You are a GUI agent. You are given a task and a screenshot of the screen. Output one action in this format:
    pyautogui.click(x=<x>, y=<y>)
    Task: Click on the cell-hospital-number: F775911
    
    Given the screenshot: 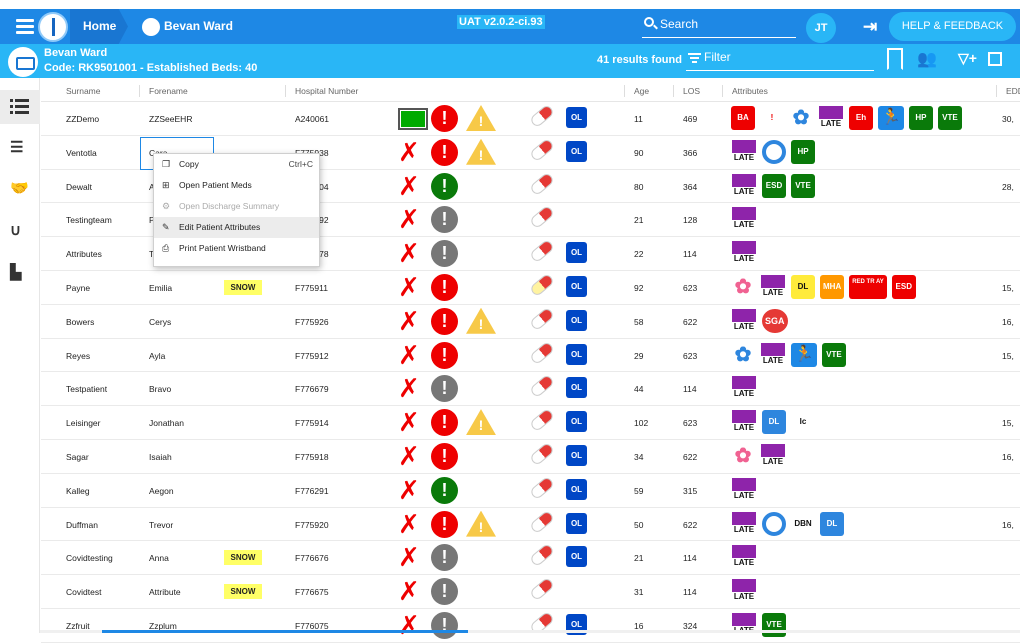 What is the action you would take?
    pyautogui.click(x=311, y=287)
    